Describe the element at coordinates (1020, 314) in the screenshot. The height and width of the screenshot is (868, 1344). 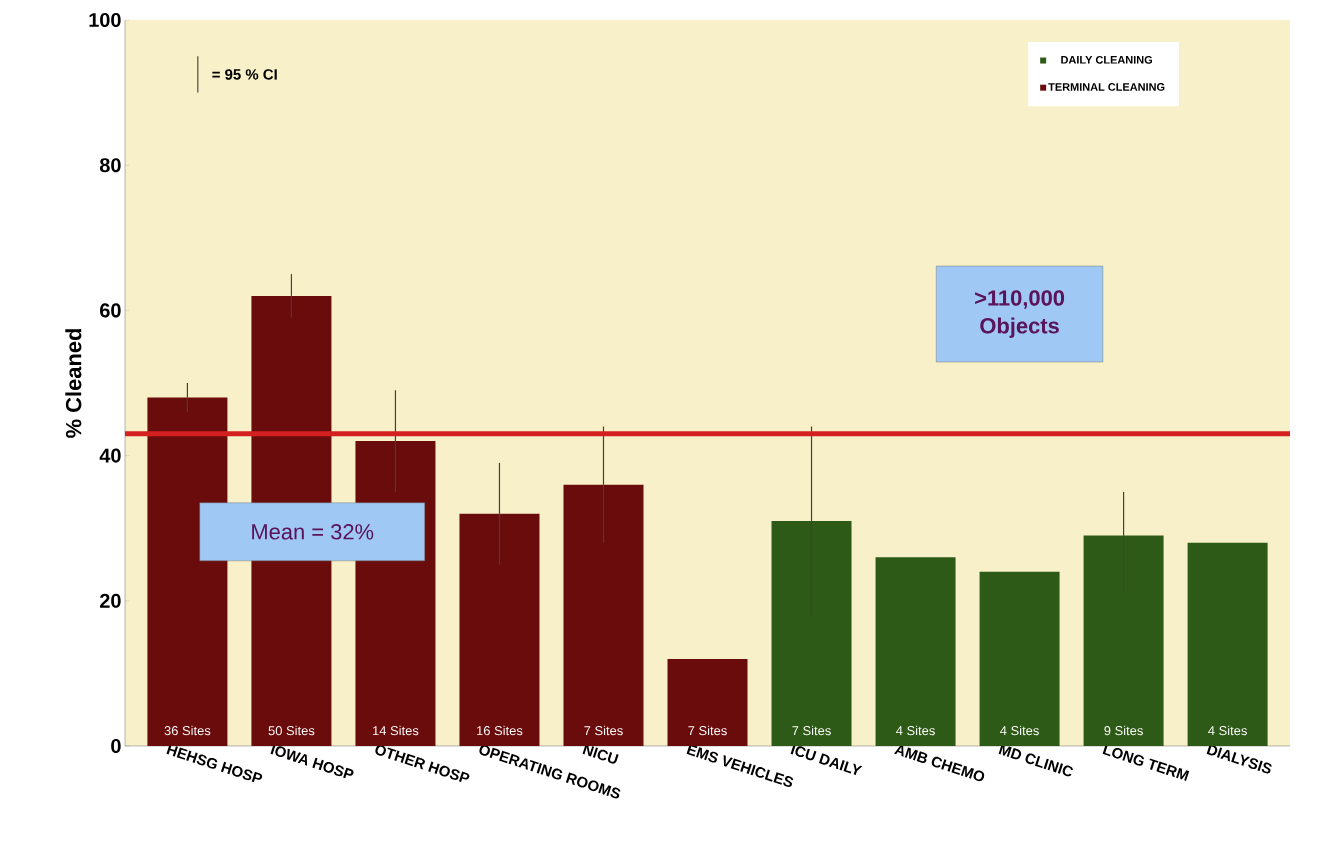
I see `annotation: >110,000 Objects` at that location.